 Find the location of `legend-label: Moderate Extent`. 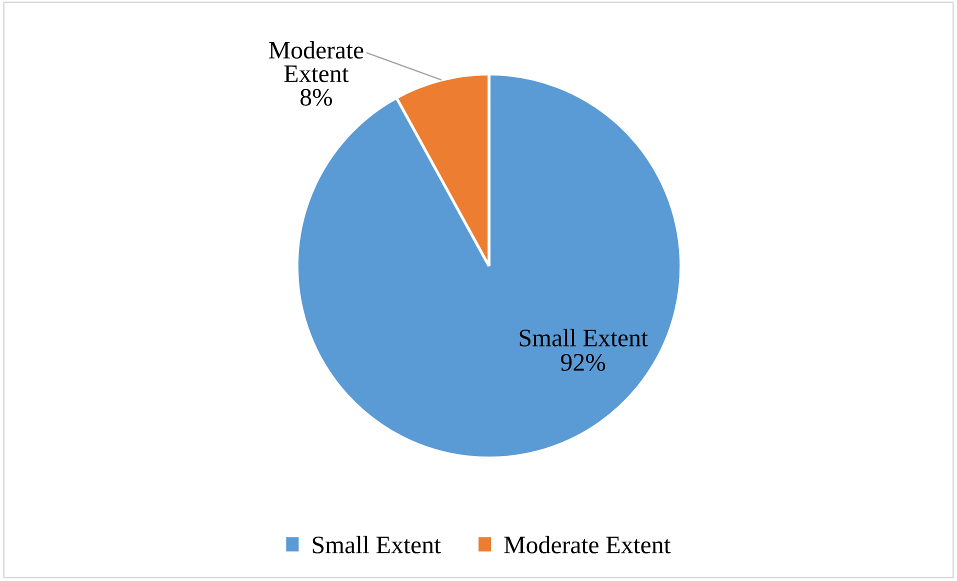

legend-label: Moderate Extent is located at coordinates (587, 545).